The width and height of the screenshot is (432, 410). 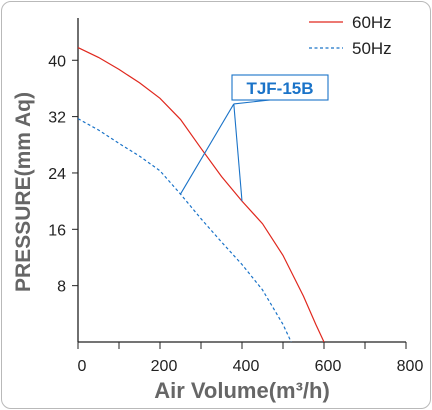 I want to click on x-axis-title: Air Volume(m³/h), so click(x=242, y=390).